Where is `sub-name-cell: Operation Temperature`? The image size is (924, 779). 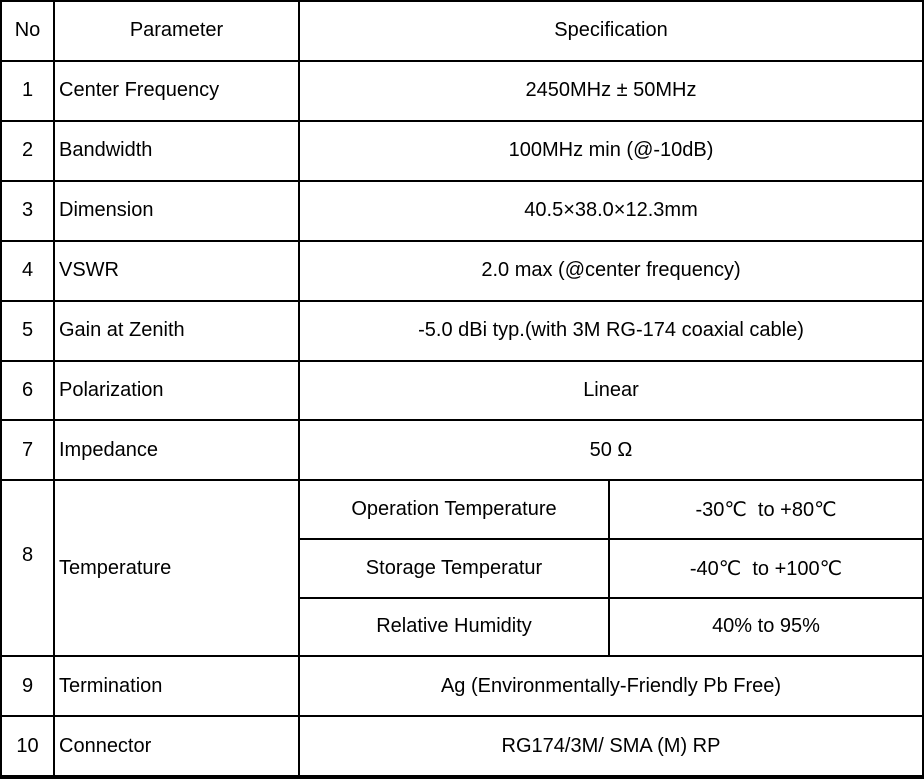 sub-name-cell: Operation Temperature is located at coordinates (455, 509).